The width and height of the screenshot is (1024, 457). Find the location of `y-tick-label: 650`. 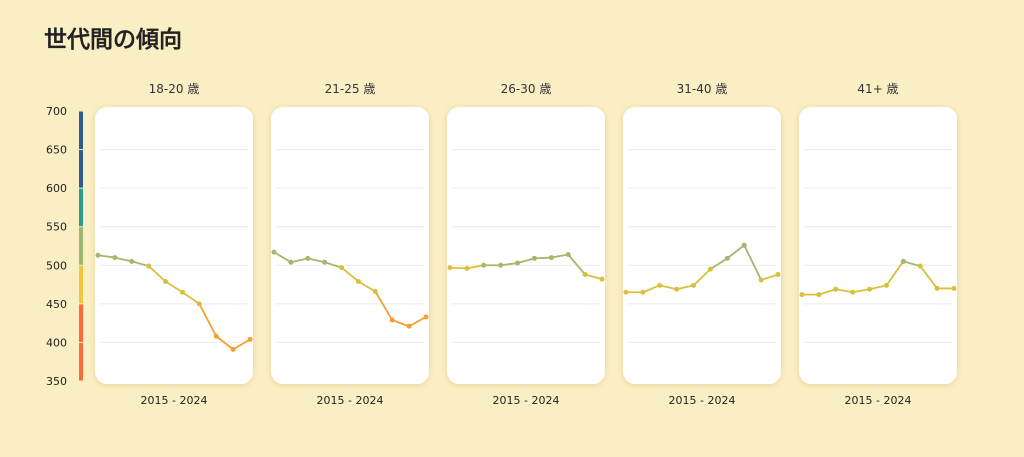

y-tick-label: 650 is located at coordinates (56, 150).